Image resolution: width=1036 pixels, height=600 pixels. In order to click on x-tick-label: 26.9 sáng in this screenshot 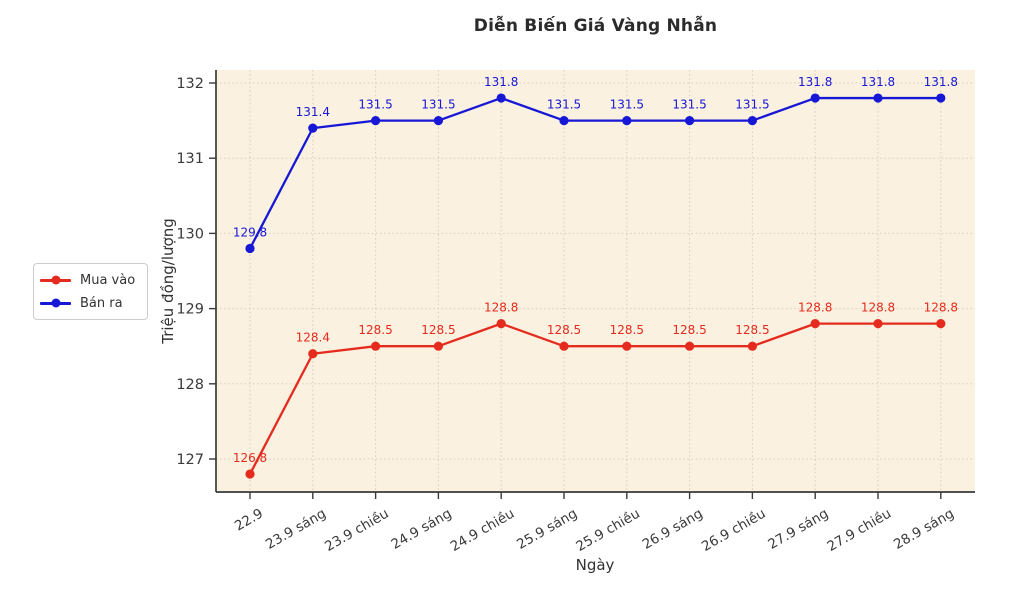, I will do `click(673, 529)`.